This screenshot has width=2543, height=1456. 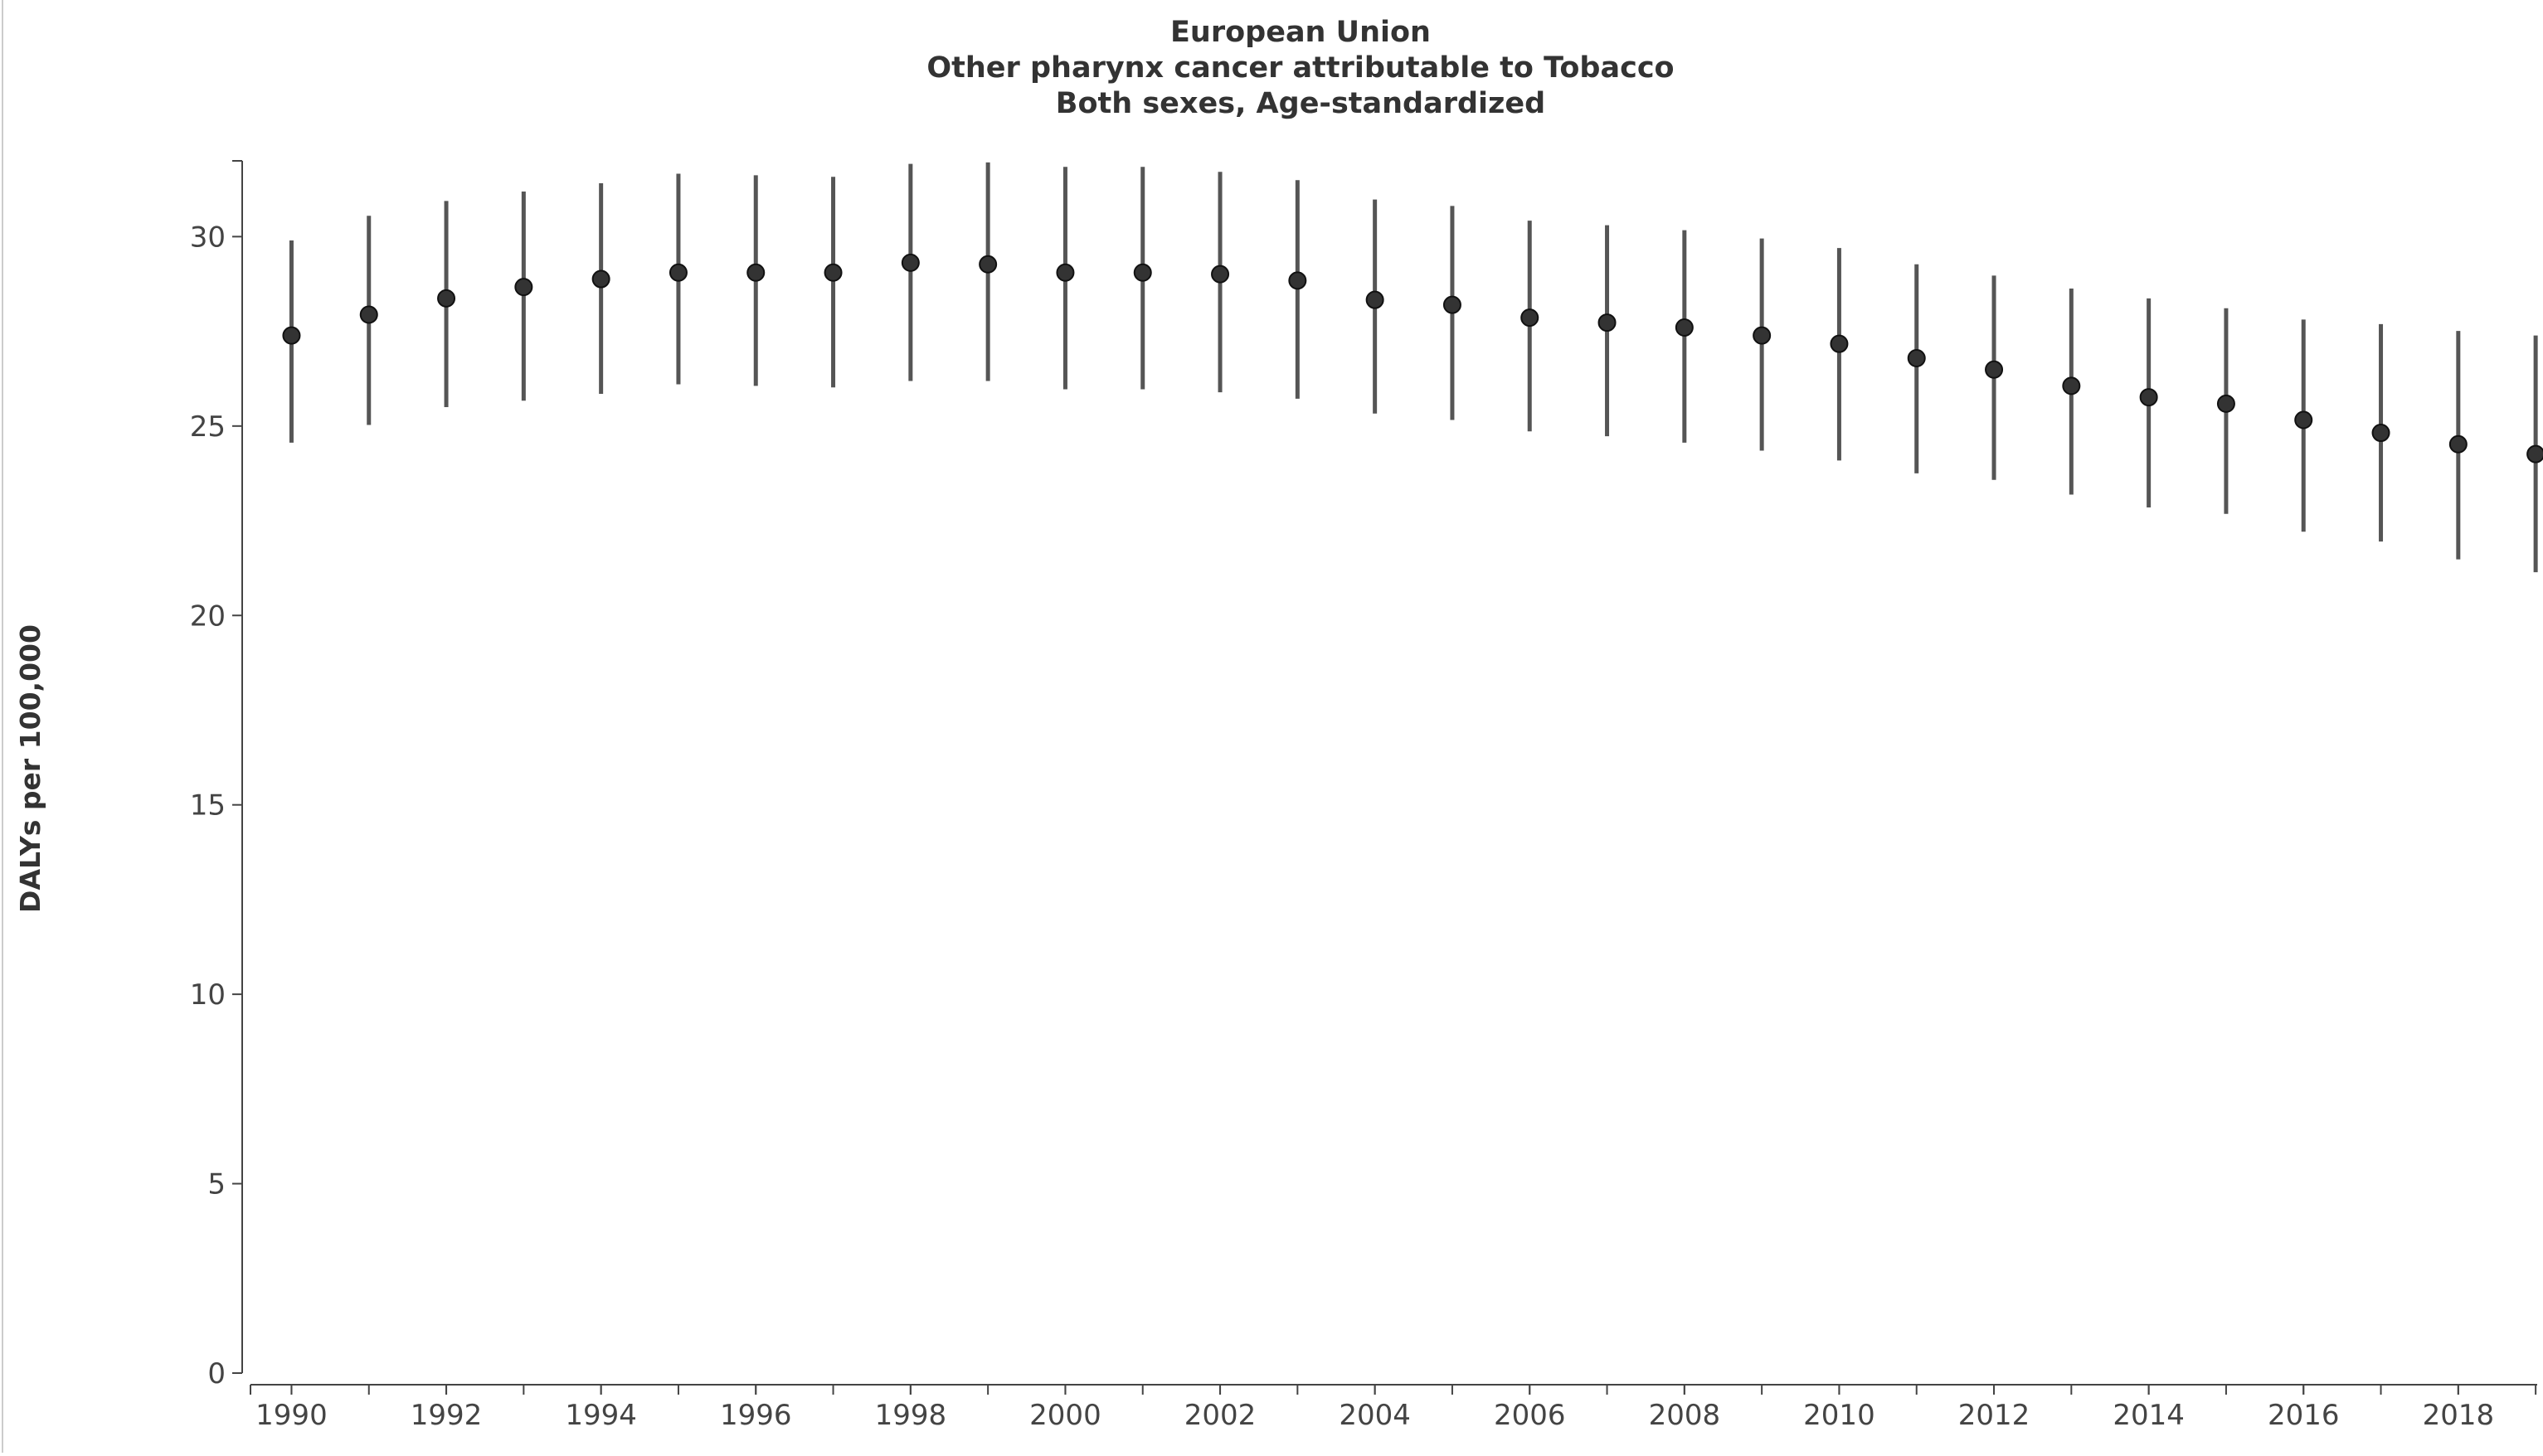 I want to click on y-tick-label: 10, so click(x=208, y=995).